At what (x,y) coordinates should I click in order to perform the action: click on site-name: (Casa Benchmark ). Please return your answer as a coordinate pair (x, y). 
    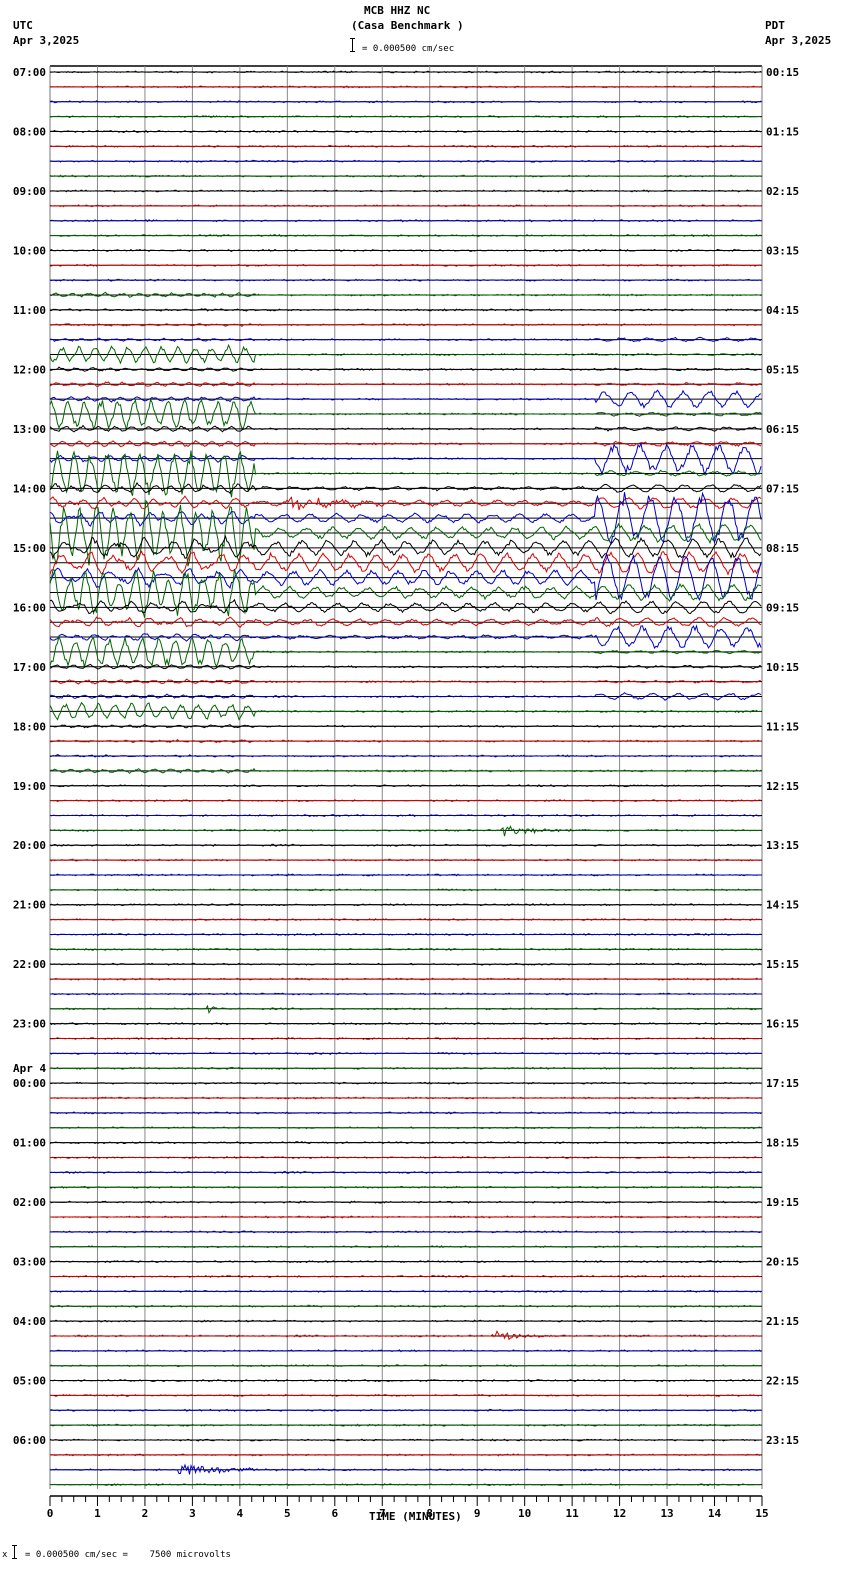
    Looking at the image, I should click on (407, 25).